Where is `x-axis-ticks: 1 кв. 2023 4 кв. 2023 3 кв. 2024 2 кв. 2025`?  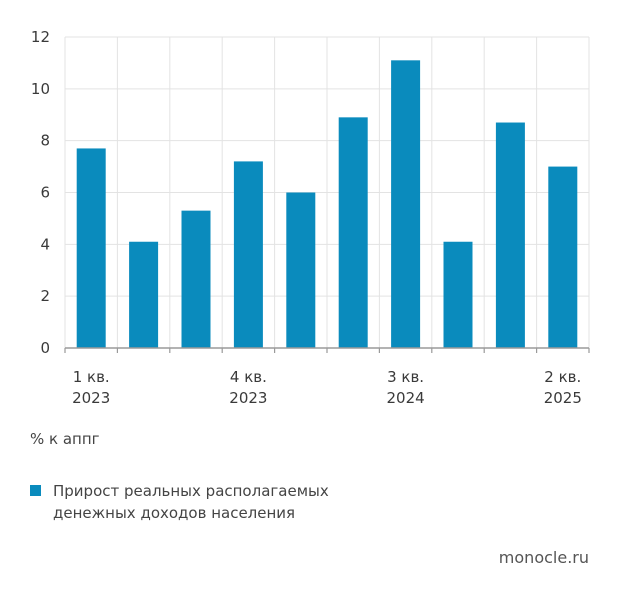
x-axis-ticks: 1 кв. 2023 4 кв. 2023 3 кв. 2024 2 кв. 2025 is located at coordinates (327, 387).